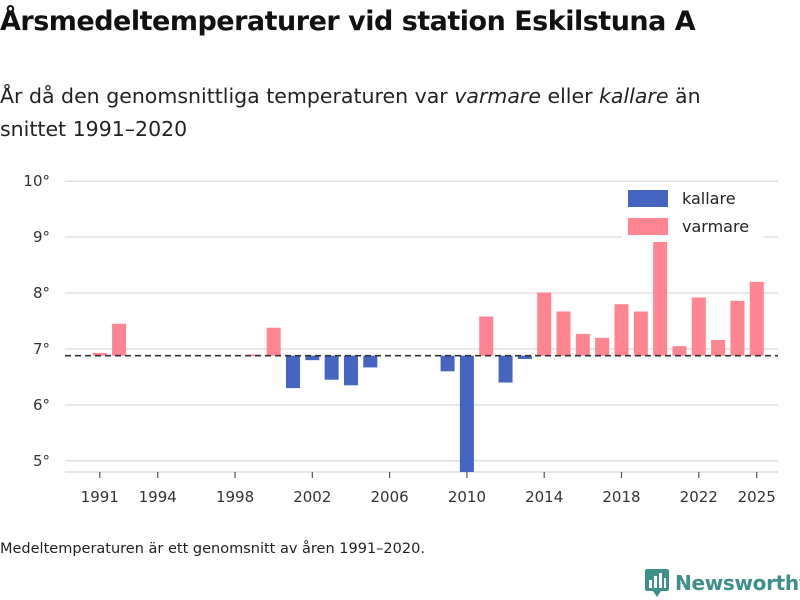 This screenshot has width=800, height=600. I want to click on y-tick-label: 7°, so click(41, 349).